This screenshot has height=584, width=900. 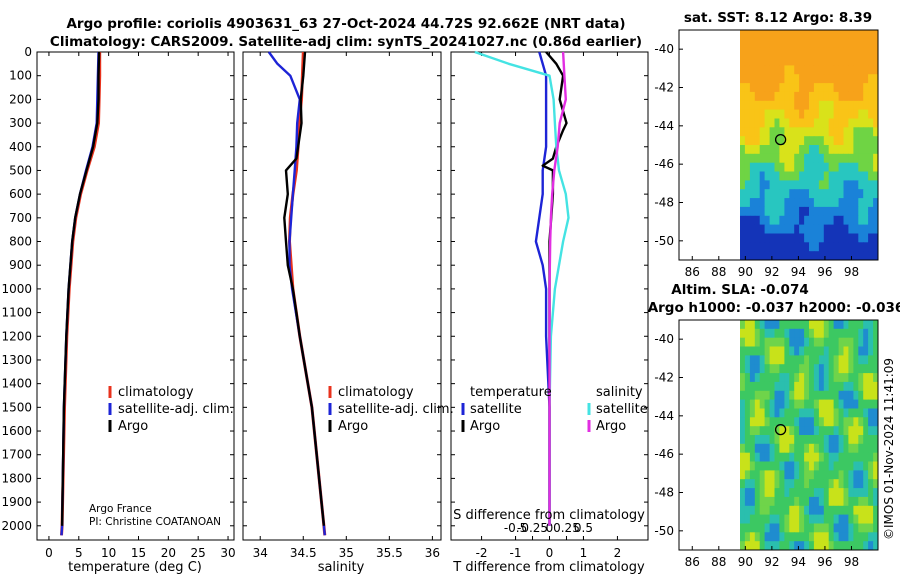 I want to click on x-tick-label: 20, so click(x=168, y=553).